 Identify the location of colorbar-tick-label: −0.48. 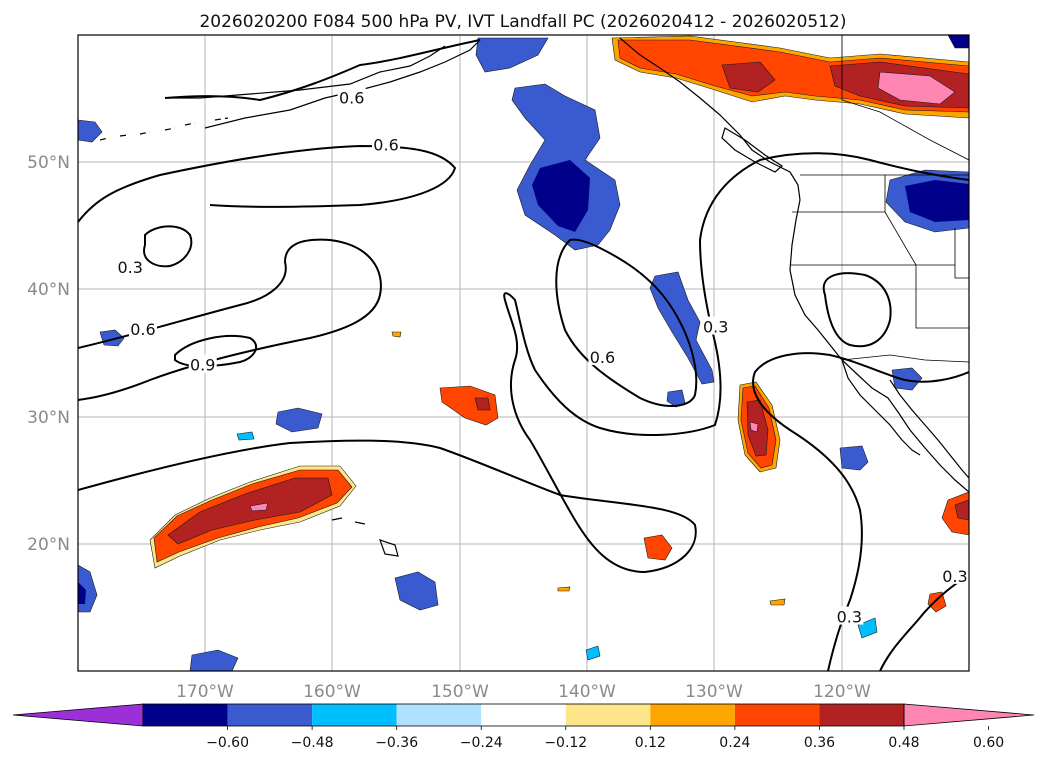
(312, 743).